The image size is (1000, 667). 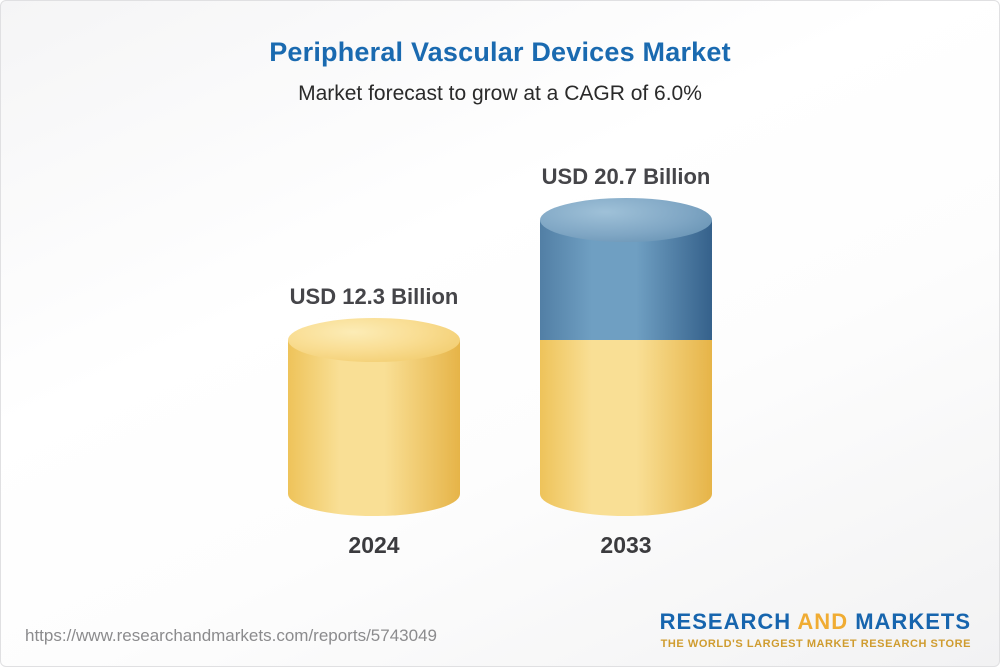 I want to click on cylinder-2024, so click(x=374, y=417).